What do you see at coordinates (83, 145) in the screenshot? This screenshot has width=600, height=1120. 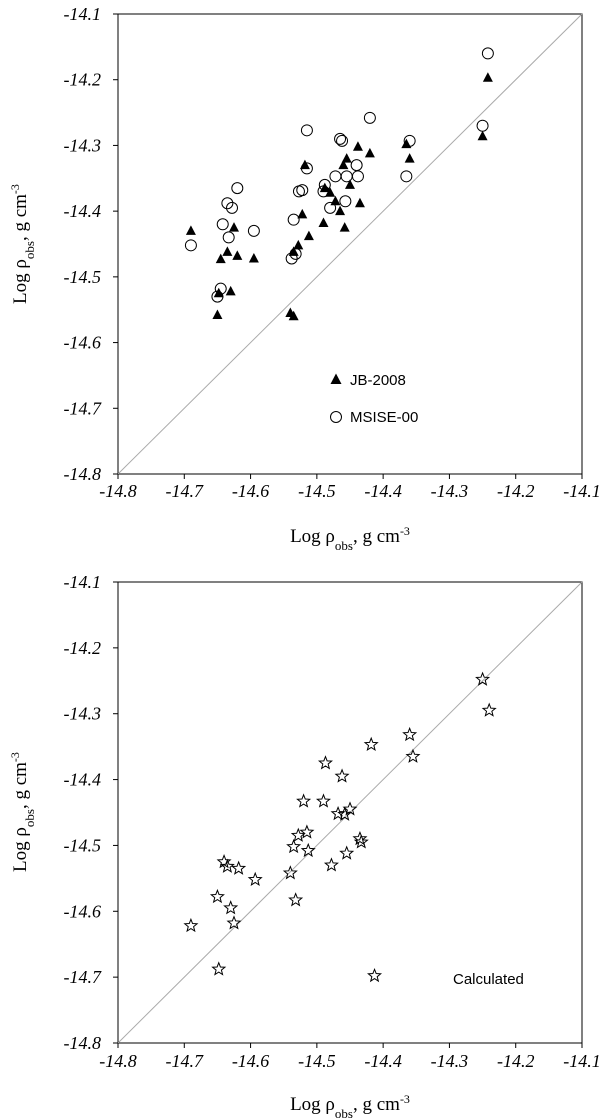 I see `y-tick-label: -14.3` at bounding box center [83, 145].